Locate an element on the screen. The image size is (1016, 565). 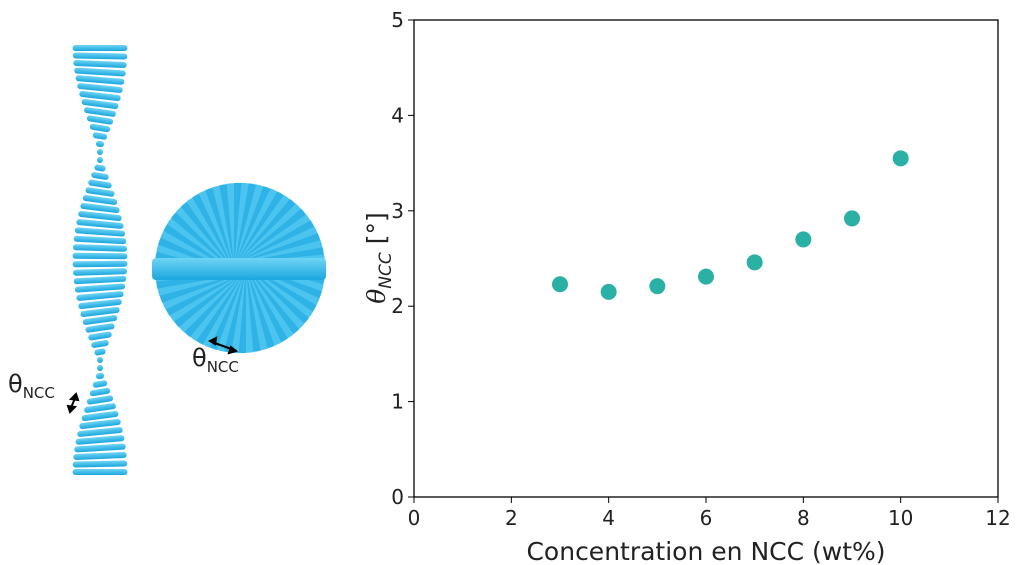
x-tick-label: 2 is located at coordinates (511, 518).